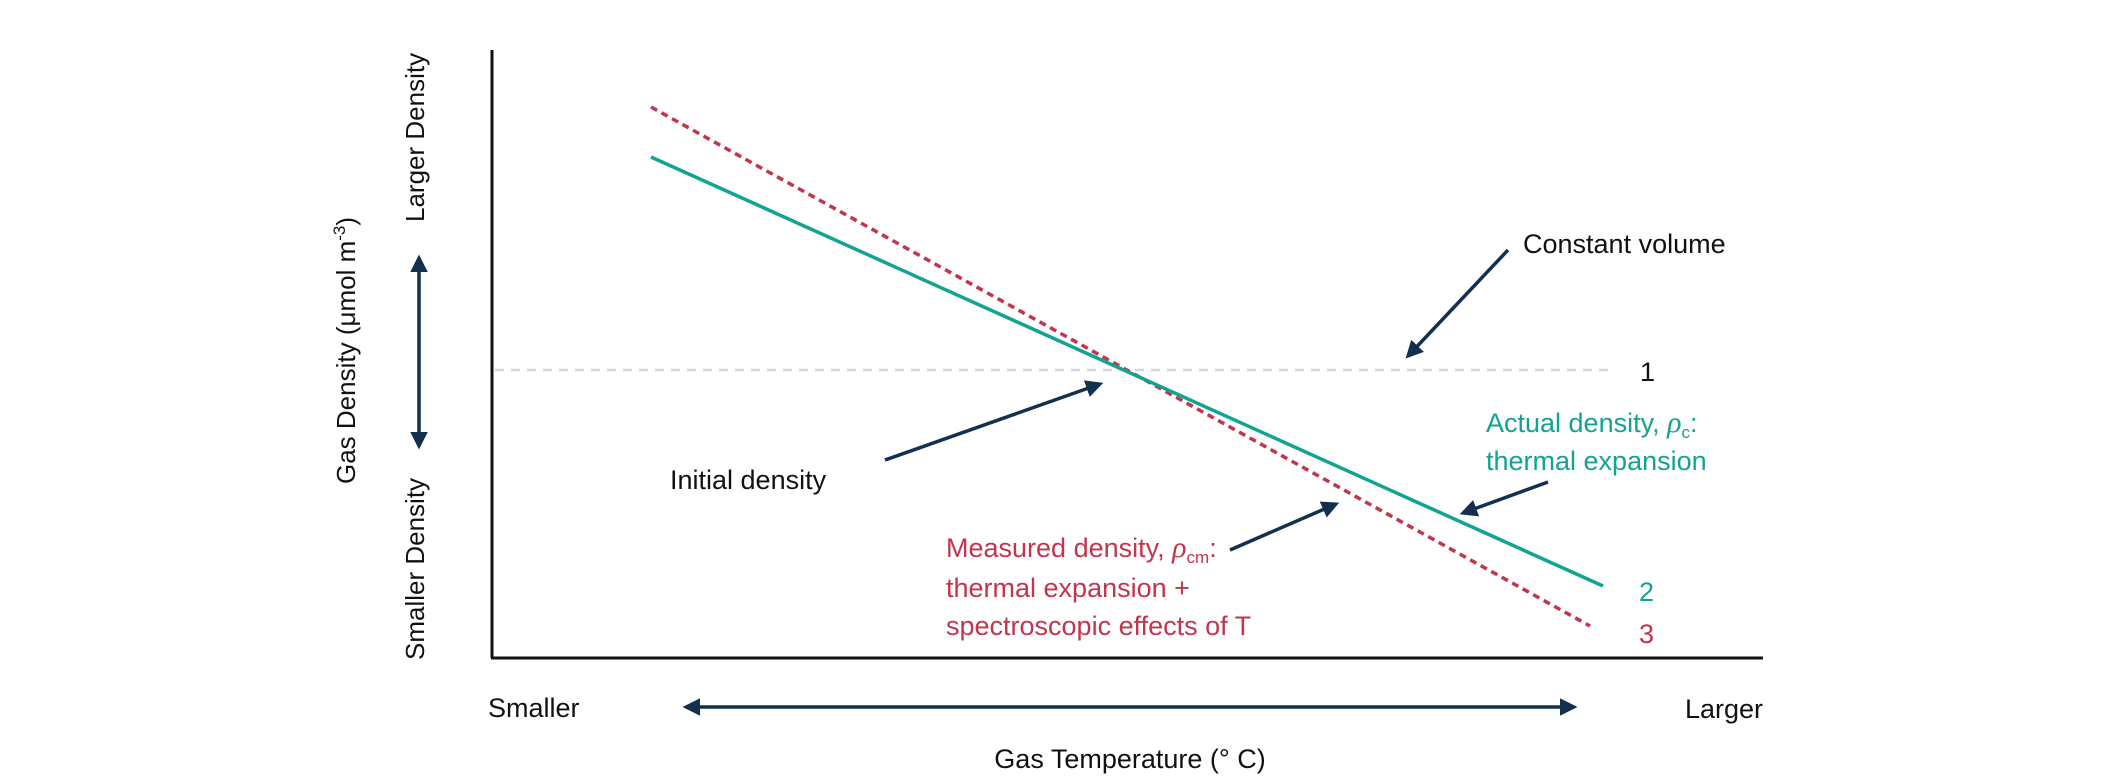 The width and height of the screenshot is (2117, 784). I want to click on x-axis-title: Gas Temperature (° C), so click(1129, 759).